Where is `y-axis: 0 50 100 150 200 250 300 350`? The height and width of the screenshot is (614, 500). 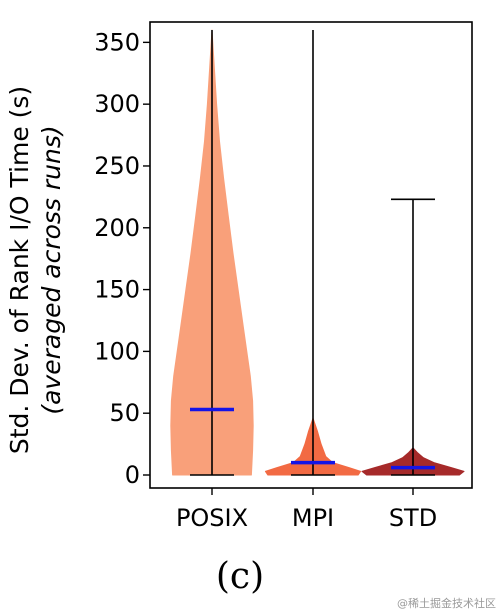 y-axis: 0 50 100 150 200 250 300 350 is located at coordinates (122, 258).